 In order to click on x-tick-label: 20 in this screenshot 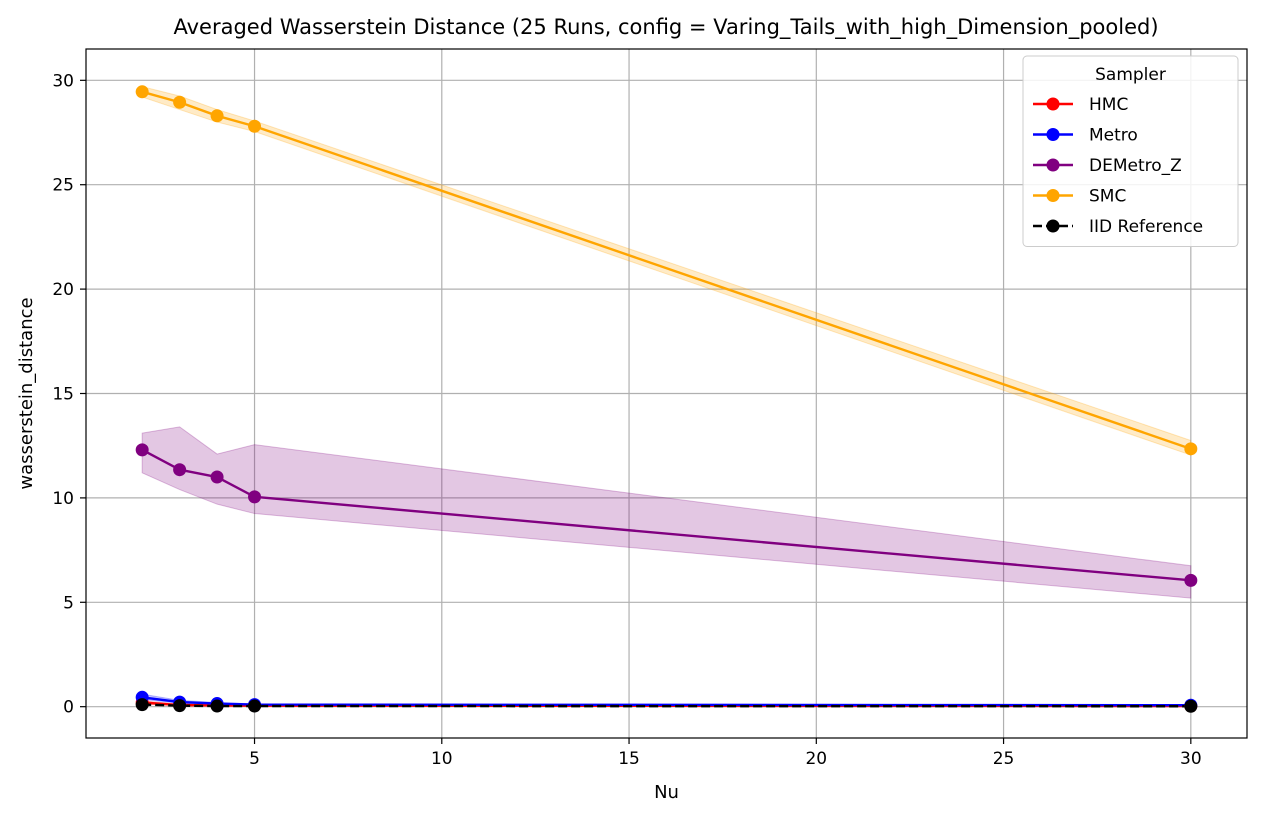, I will do `click(816, 759)`.